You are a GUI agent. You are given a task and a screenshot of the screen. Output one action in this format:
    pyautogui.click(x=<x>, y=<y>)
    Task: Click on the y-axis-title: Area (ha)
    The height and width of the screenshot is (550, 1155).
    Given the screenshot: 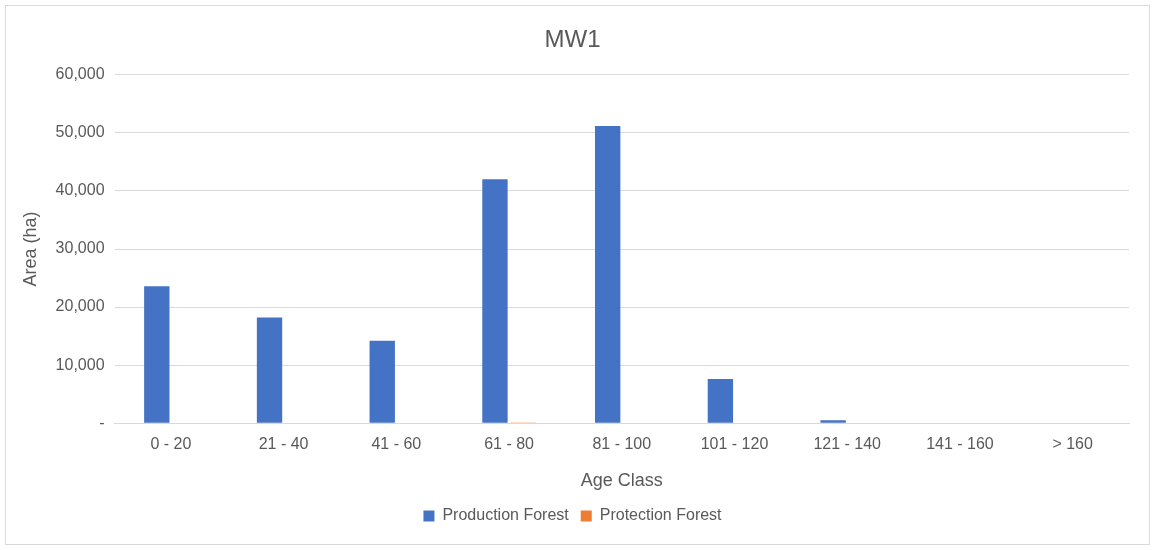 What is the action you would take?
    pyautogui.click(x=29, y=249)
    